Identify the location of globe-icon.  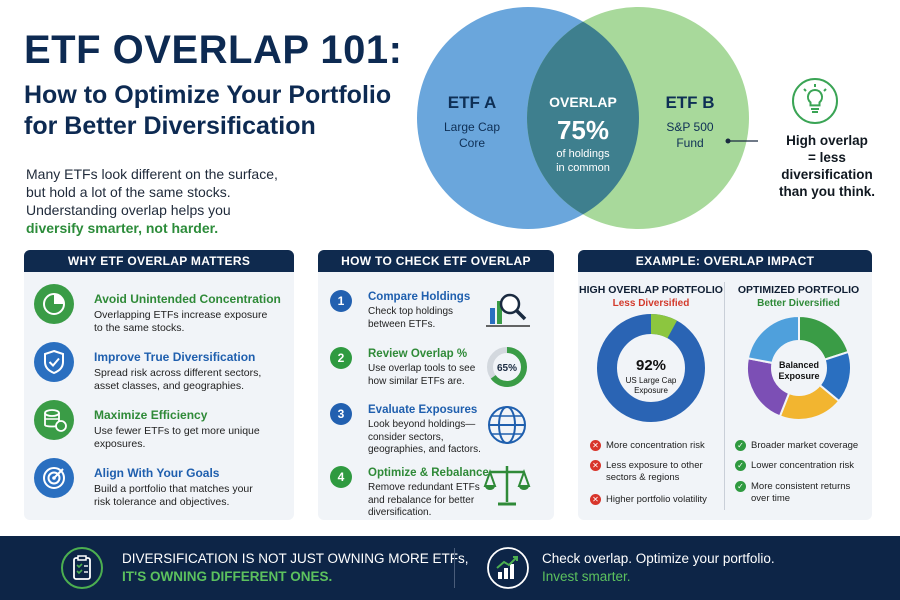
(507, 425).